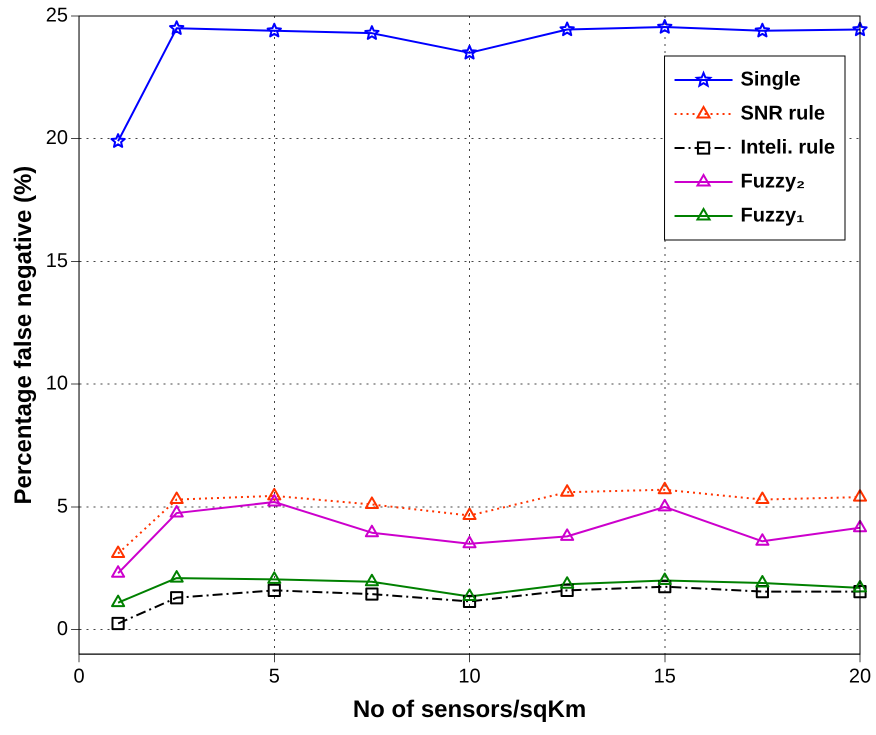  I want to click on y-tick-label: 20, so click(57, 138).